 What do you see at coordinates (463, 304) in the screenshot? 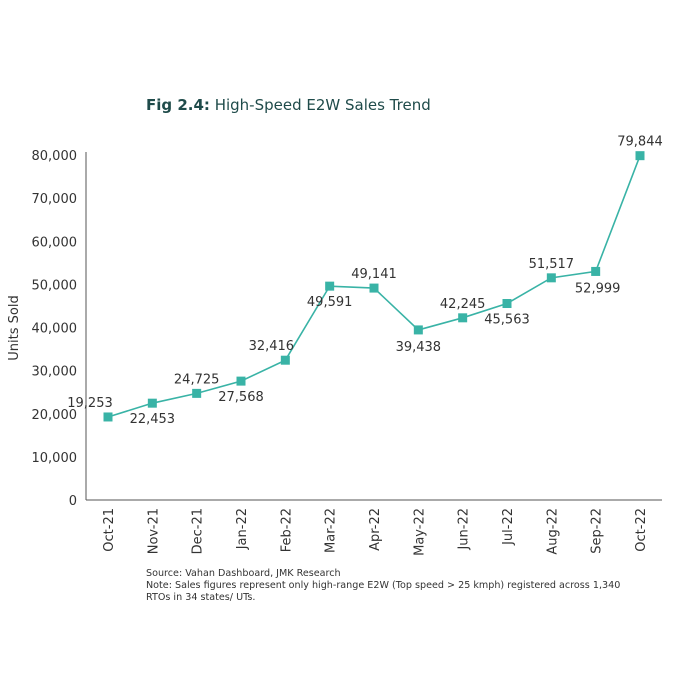
I see `data-label: 42,245` at bounding box center [463, 304].